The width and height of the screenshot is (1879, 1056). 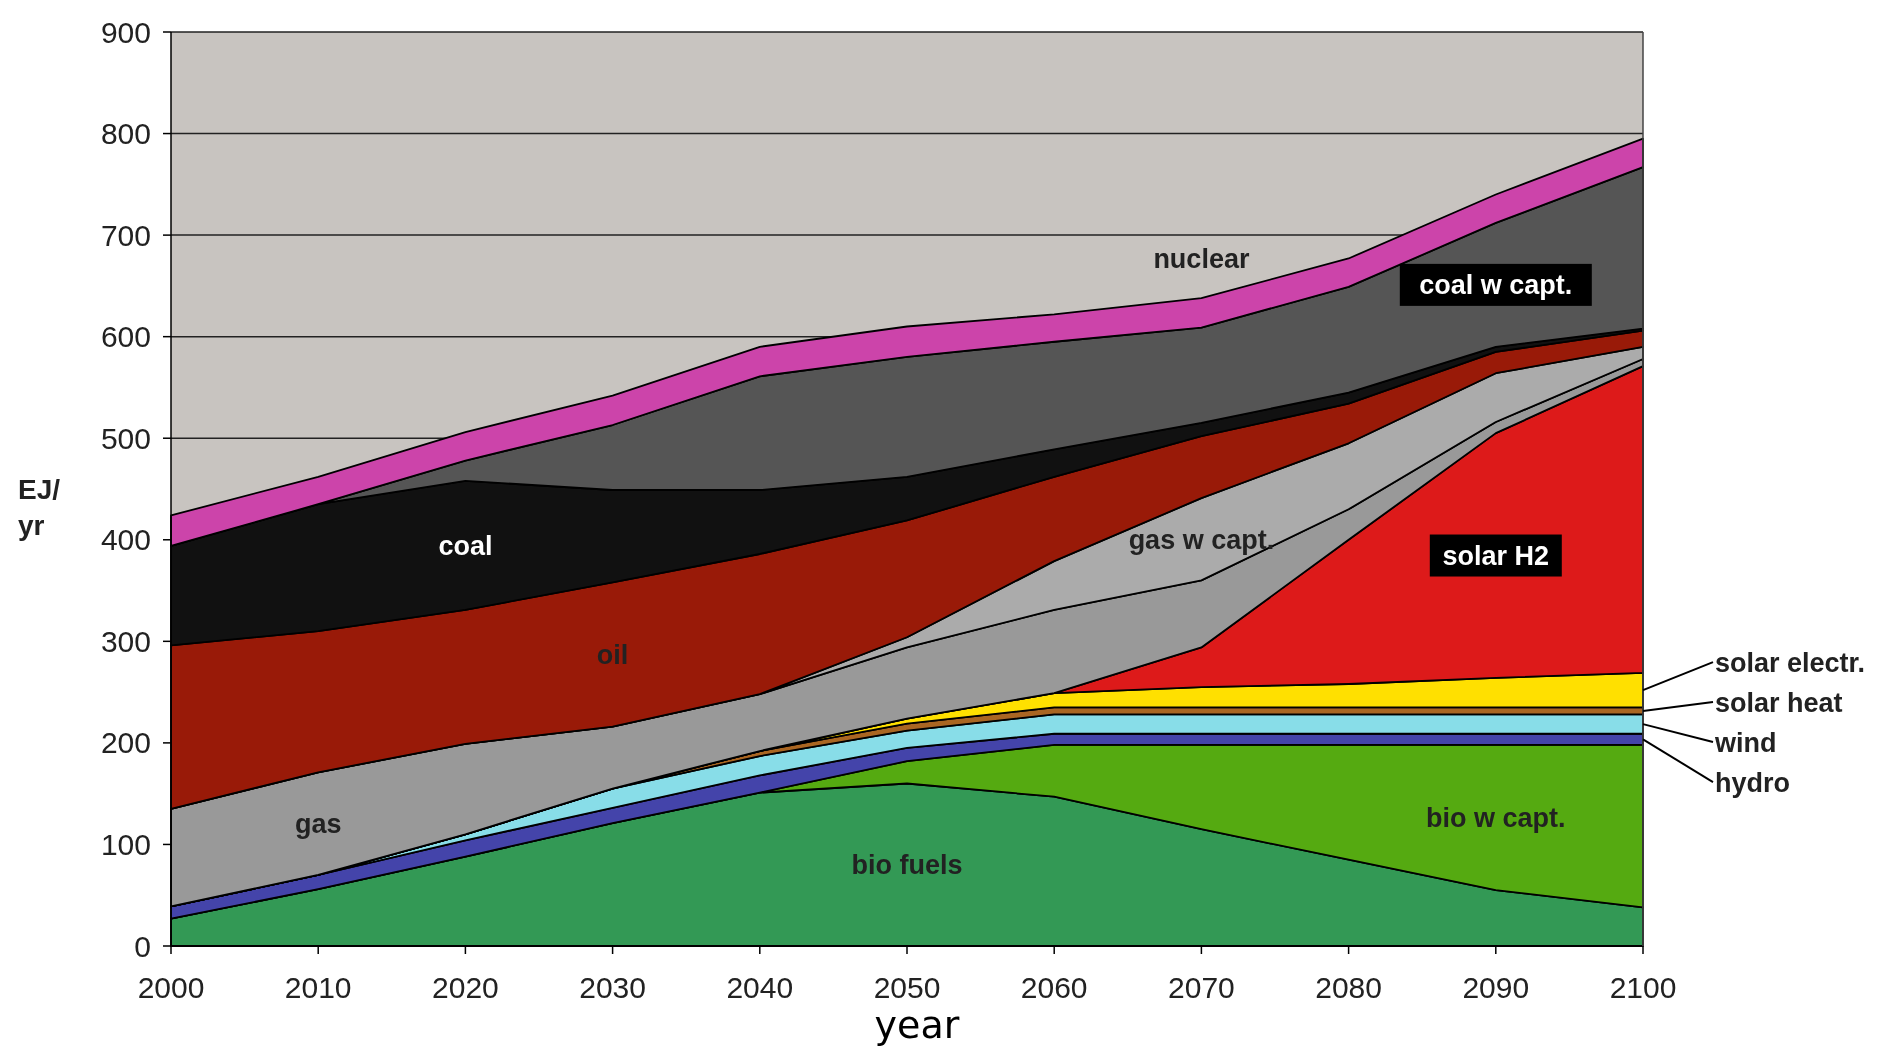 What do you see at coordinates (907, 987) in the screenshot?
I see `x-tick-label: 2050` at bounding box center [907, 987].